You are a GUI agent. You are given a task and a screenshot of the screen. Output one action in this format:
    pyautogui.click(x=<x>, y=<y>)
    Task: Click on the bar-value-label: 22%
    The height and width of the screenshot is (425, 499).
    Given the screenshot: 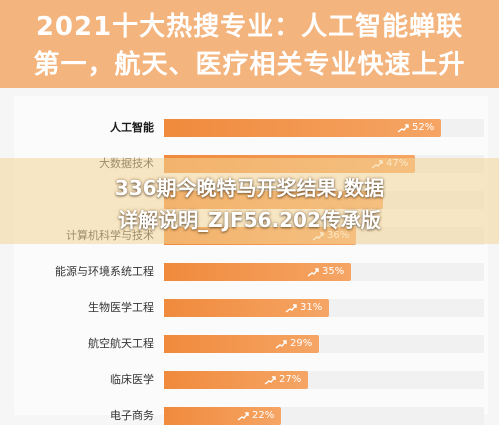 What is the action you would take?
    pyautogui.click(x=263, y=415)
    